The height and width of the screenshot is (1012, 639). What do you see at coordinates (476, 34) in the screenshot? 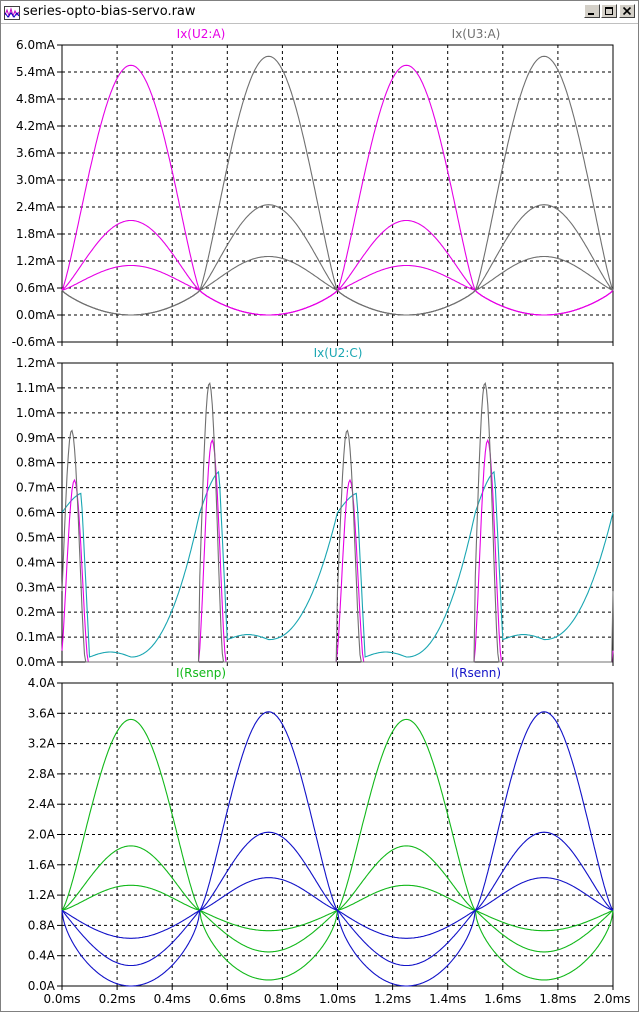
I see `legend-label: Ix(U3:A)` at bounding box center [476, 34].